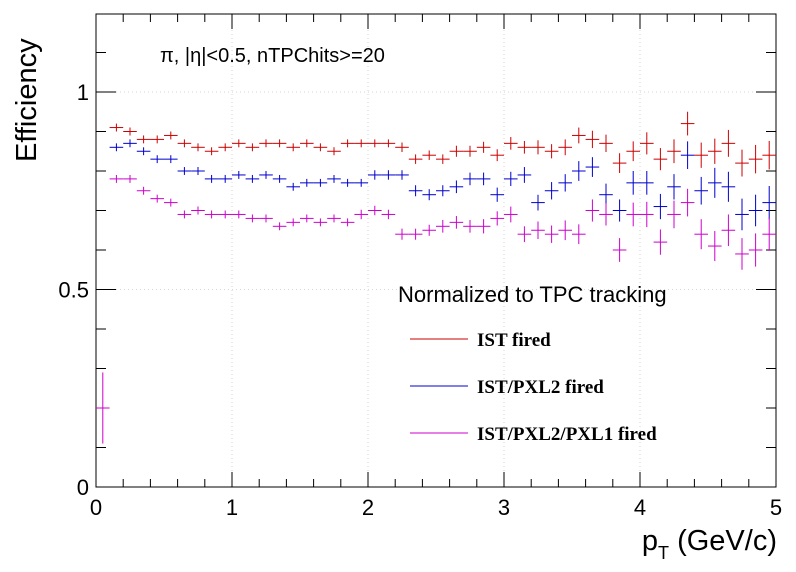 This screenshot has height=572, width=796. I want to click on x-tick-label: 1, so click(232, 507).